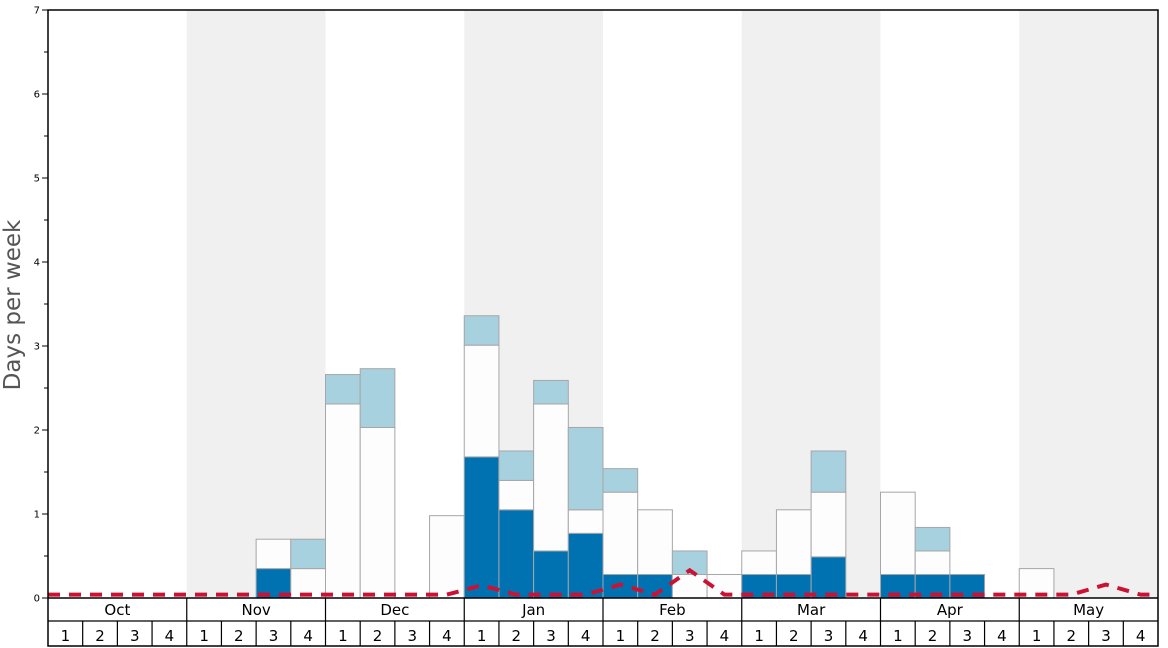  I want to click on dashed-line, so click(603, 582).